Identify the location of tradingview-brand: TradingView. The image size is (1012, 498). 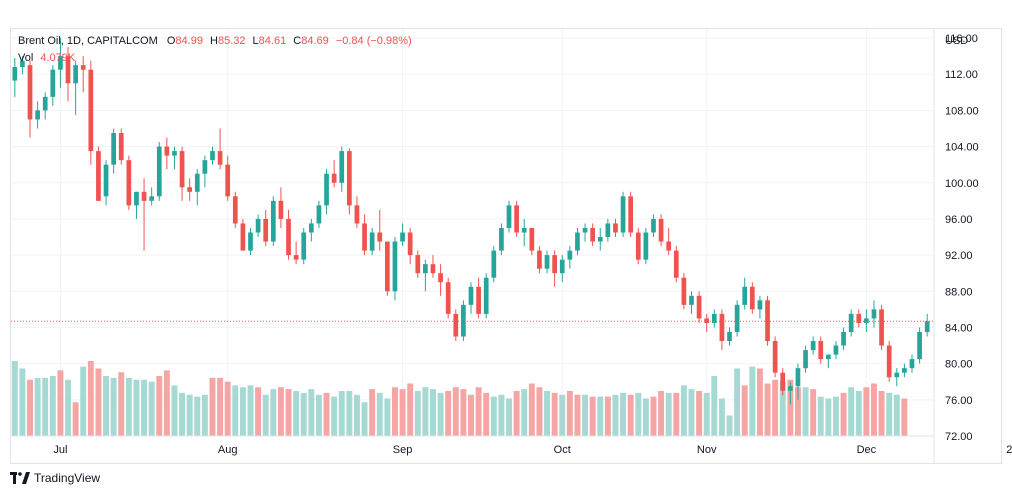
(55, 478).